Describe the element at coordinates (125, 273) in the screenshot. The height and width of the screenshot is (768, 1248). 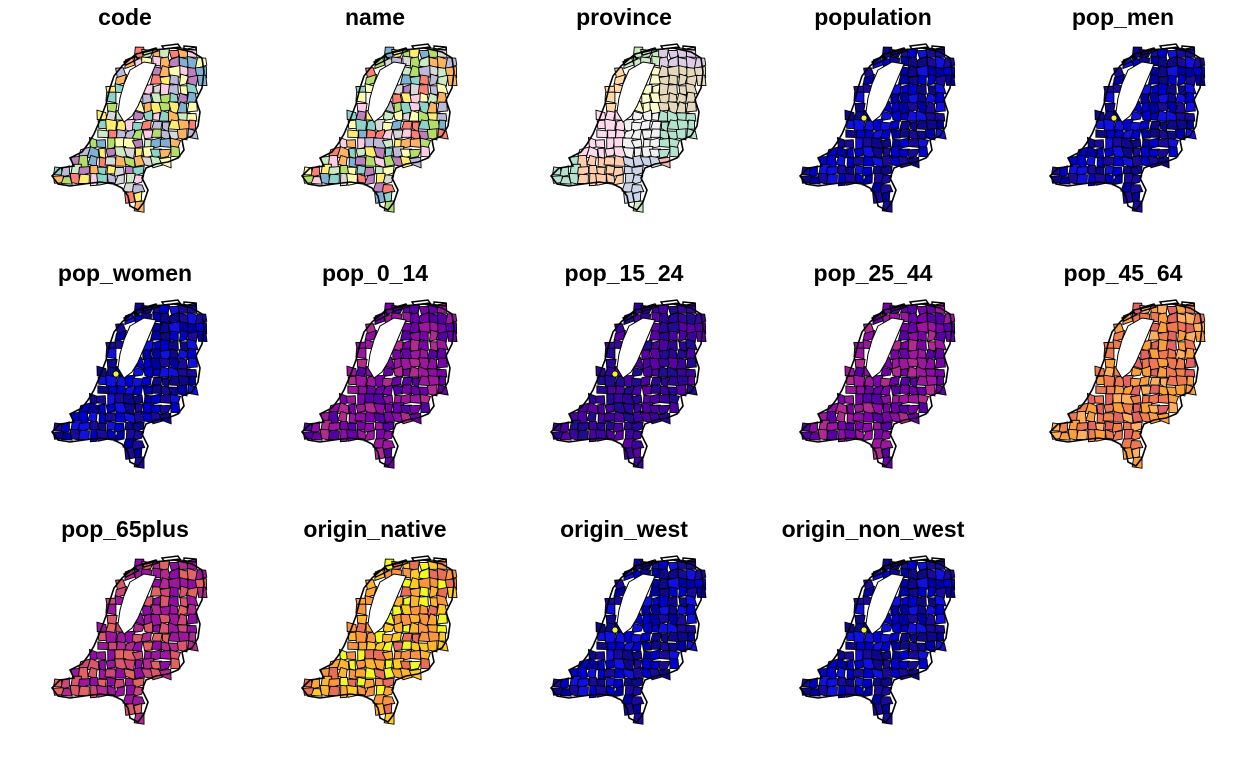
I see `panel-title: pop_women` at that location.